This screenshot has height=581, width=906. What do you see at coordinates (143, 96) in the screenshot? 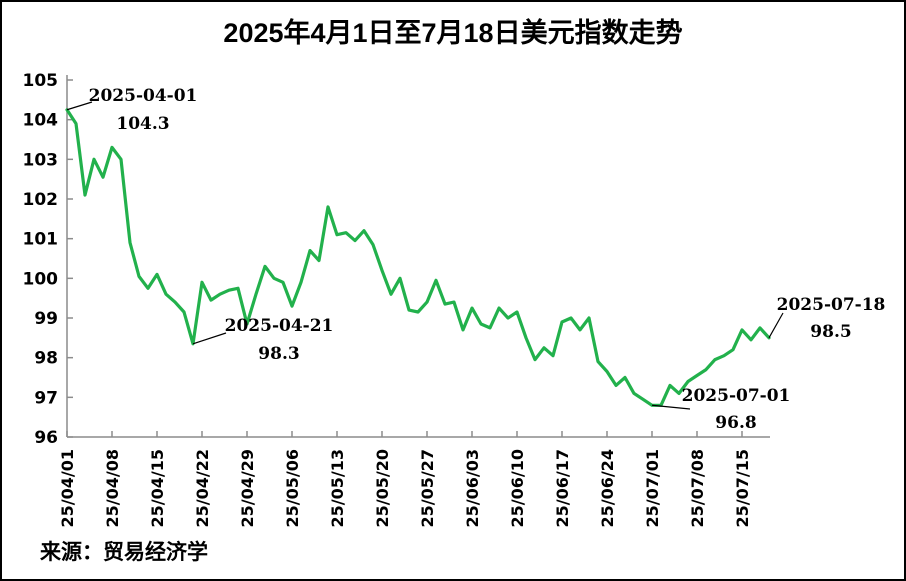
I see `annotation-date: 2025-04-01` at bounding box center [143, 96].